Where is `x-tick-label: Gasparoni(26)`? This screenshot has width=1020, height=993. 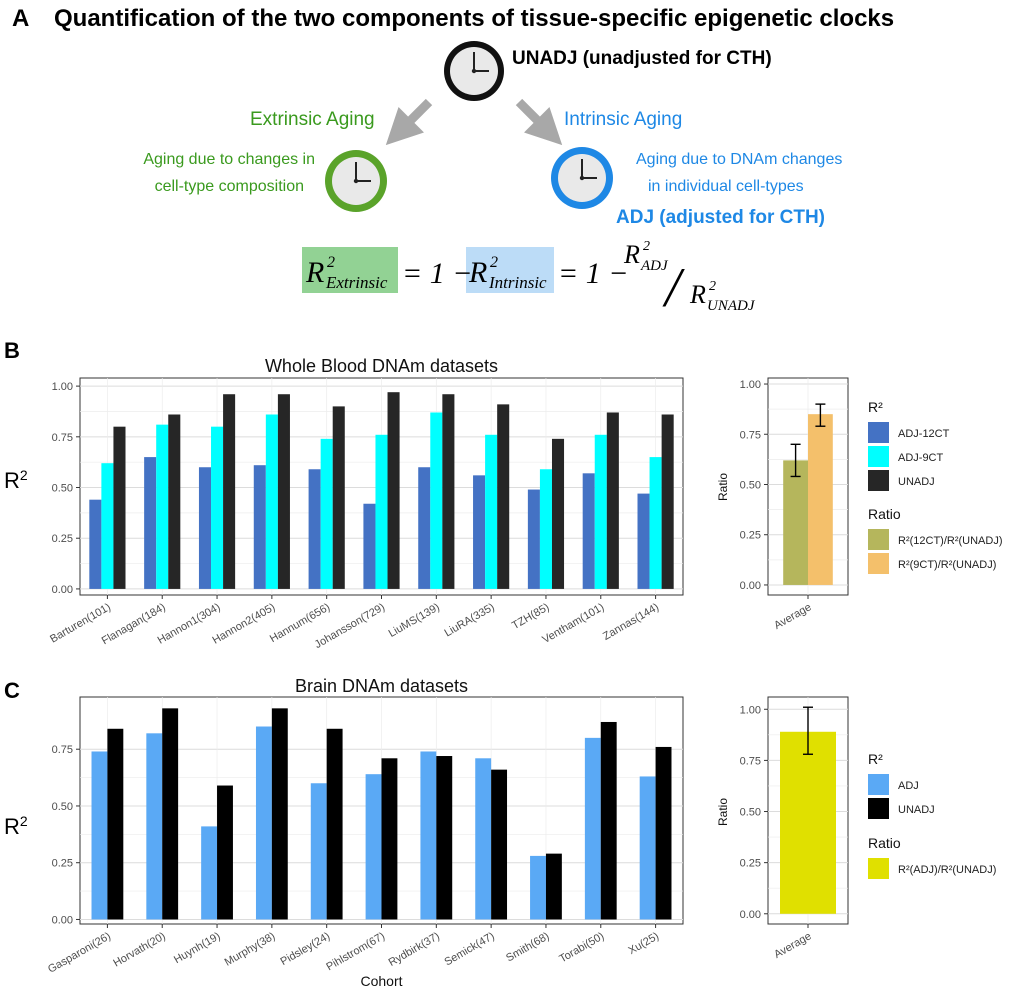
x-tick-label: Gasparoni(26) is located at coordinates (79, 953).